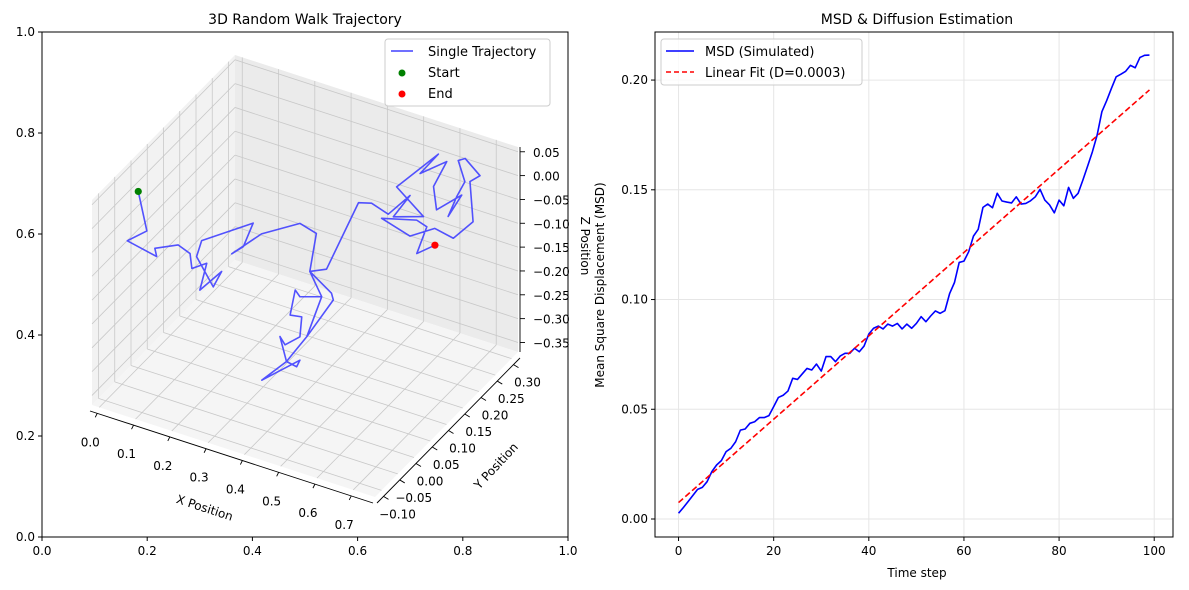  Describe the element at coordinates (917, 20) in the screenshot. I see `right-chart-title: MSD & Diffusion Estimation` at that location.